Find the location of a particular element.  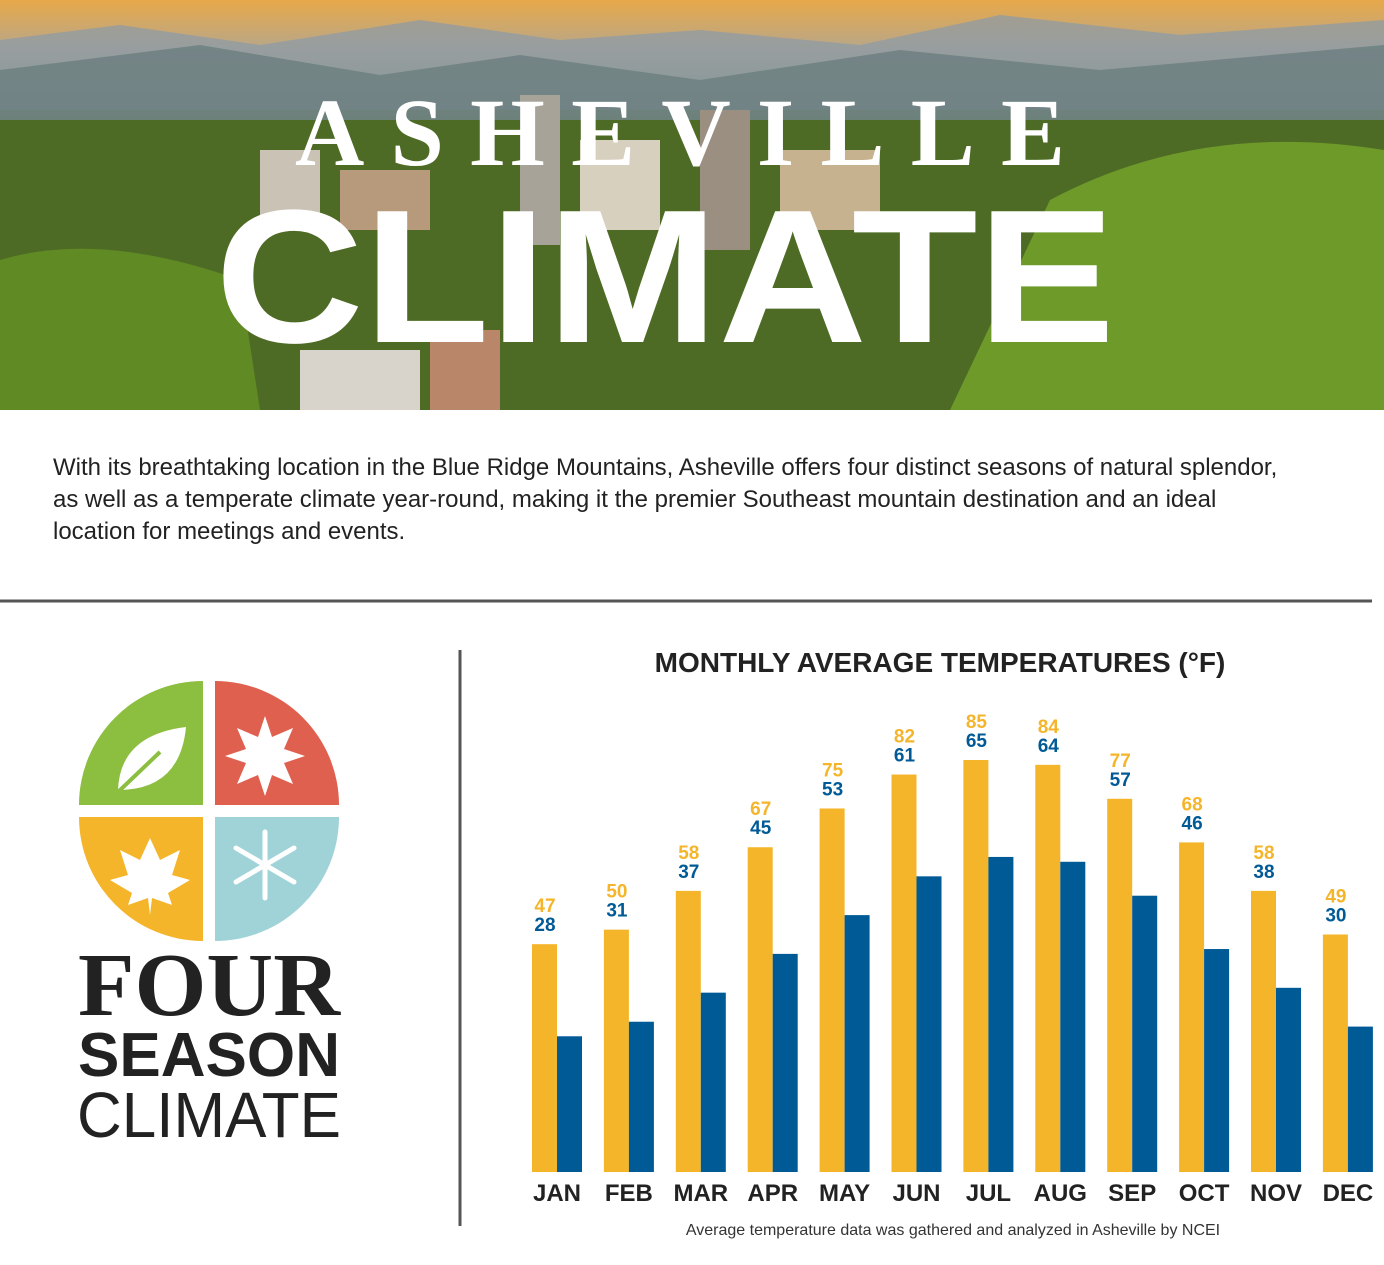

logo-line2: SEASON is located at coordinates (209, 1055).